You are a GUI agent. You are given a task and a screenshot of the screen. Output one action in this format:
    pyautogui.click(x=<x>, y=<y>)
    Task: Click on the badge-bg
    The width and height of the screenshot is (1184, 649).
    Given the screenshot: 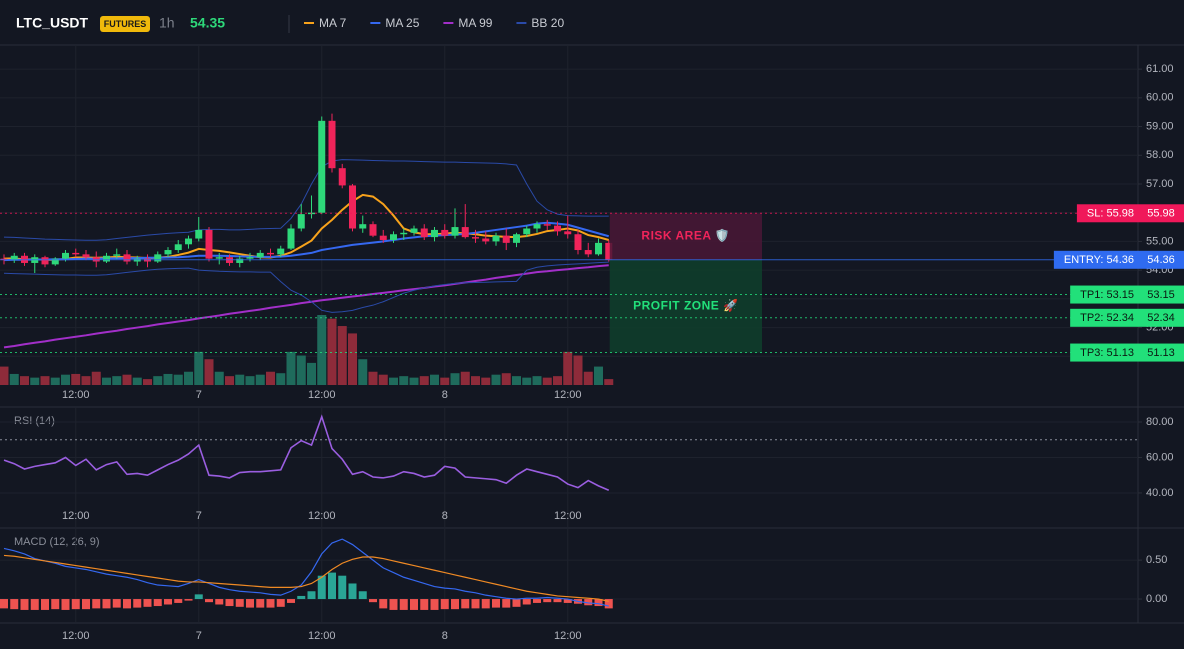 What is the action you would take?
    pyautogui.click(x=125, y=24)
    